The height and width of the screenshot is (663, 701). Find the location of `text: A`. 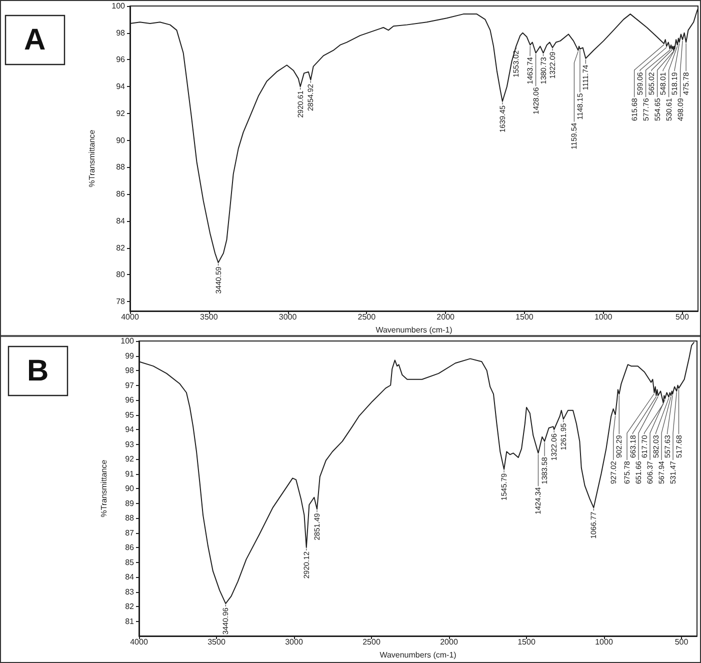

text: A is located at coordinates (35, 40).